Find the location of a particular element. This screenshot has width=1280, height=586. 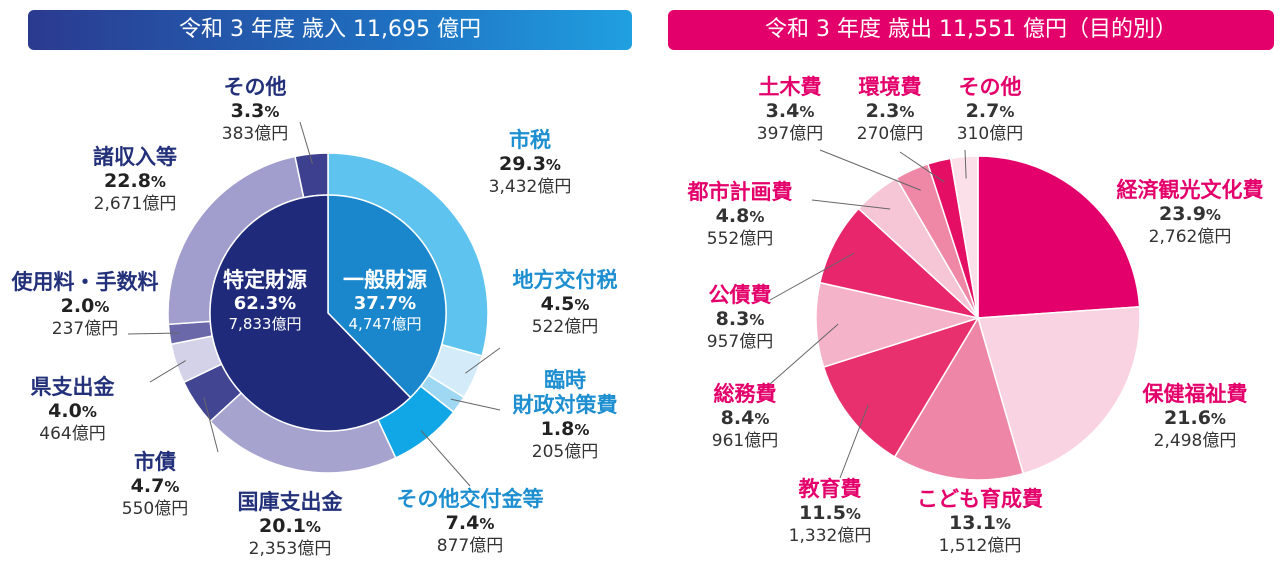

revenue-inner-slice-specific is located at coordinates (310, 313).